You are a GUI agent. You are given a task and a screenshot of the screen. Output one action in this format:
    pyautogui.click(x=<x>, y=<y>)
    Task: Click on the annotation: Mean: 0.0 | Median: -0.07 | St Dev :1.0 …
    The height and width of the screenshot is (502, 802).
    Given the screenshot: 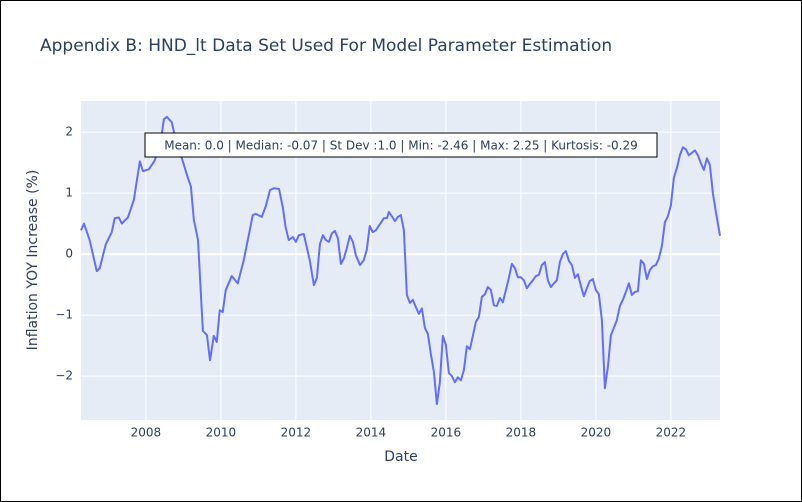 What is the action you would take?
    pyautogui.click(x=401, y=146)
    